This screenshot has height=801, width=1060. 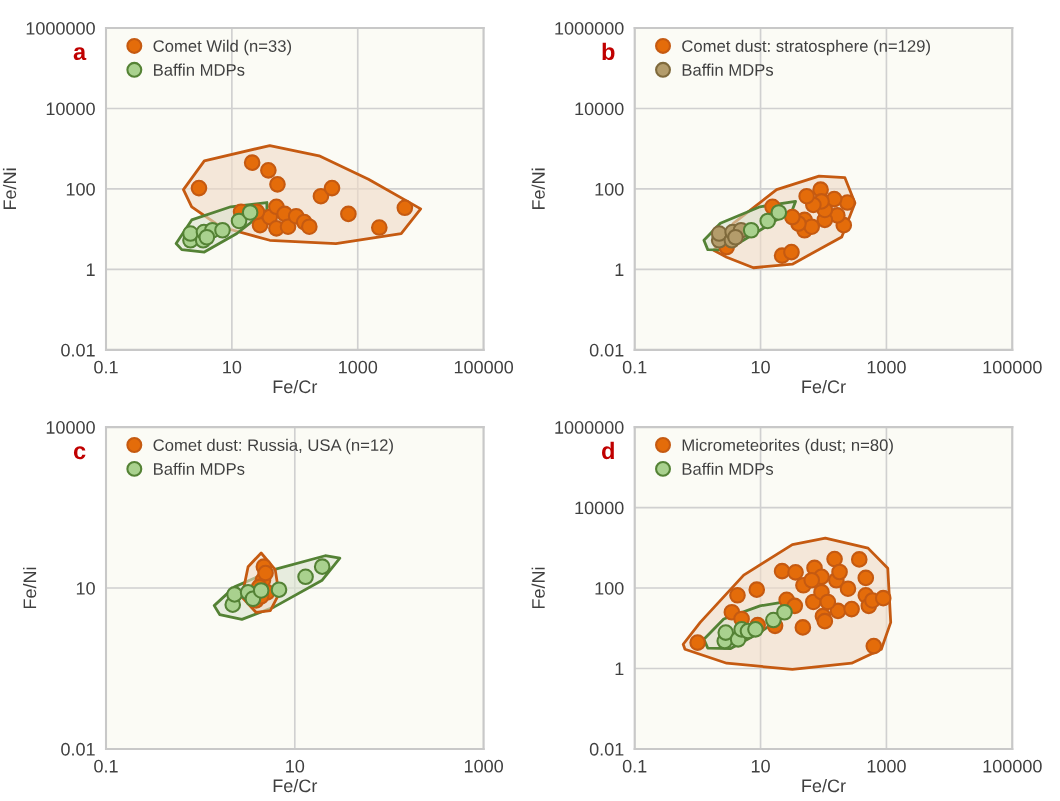 I want to click on y-tick-label: 10, so click(x=85, y=588).